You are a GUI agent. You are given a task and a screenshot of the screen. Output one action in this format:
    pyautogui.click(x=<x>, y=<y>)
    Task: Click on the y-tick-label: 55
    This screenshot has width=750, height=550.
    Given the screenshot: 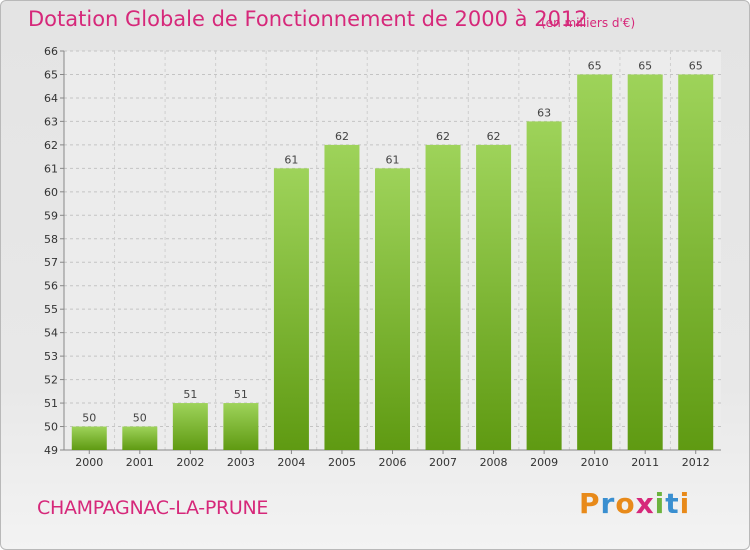 What is the action you would take?
    pyautogui.click(x=51, y=309)
    